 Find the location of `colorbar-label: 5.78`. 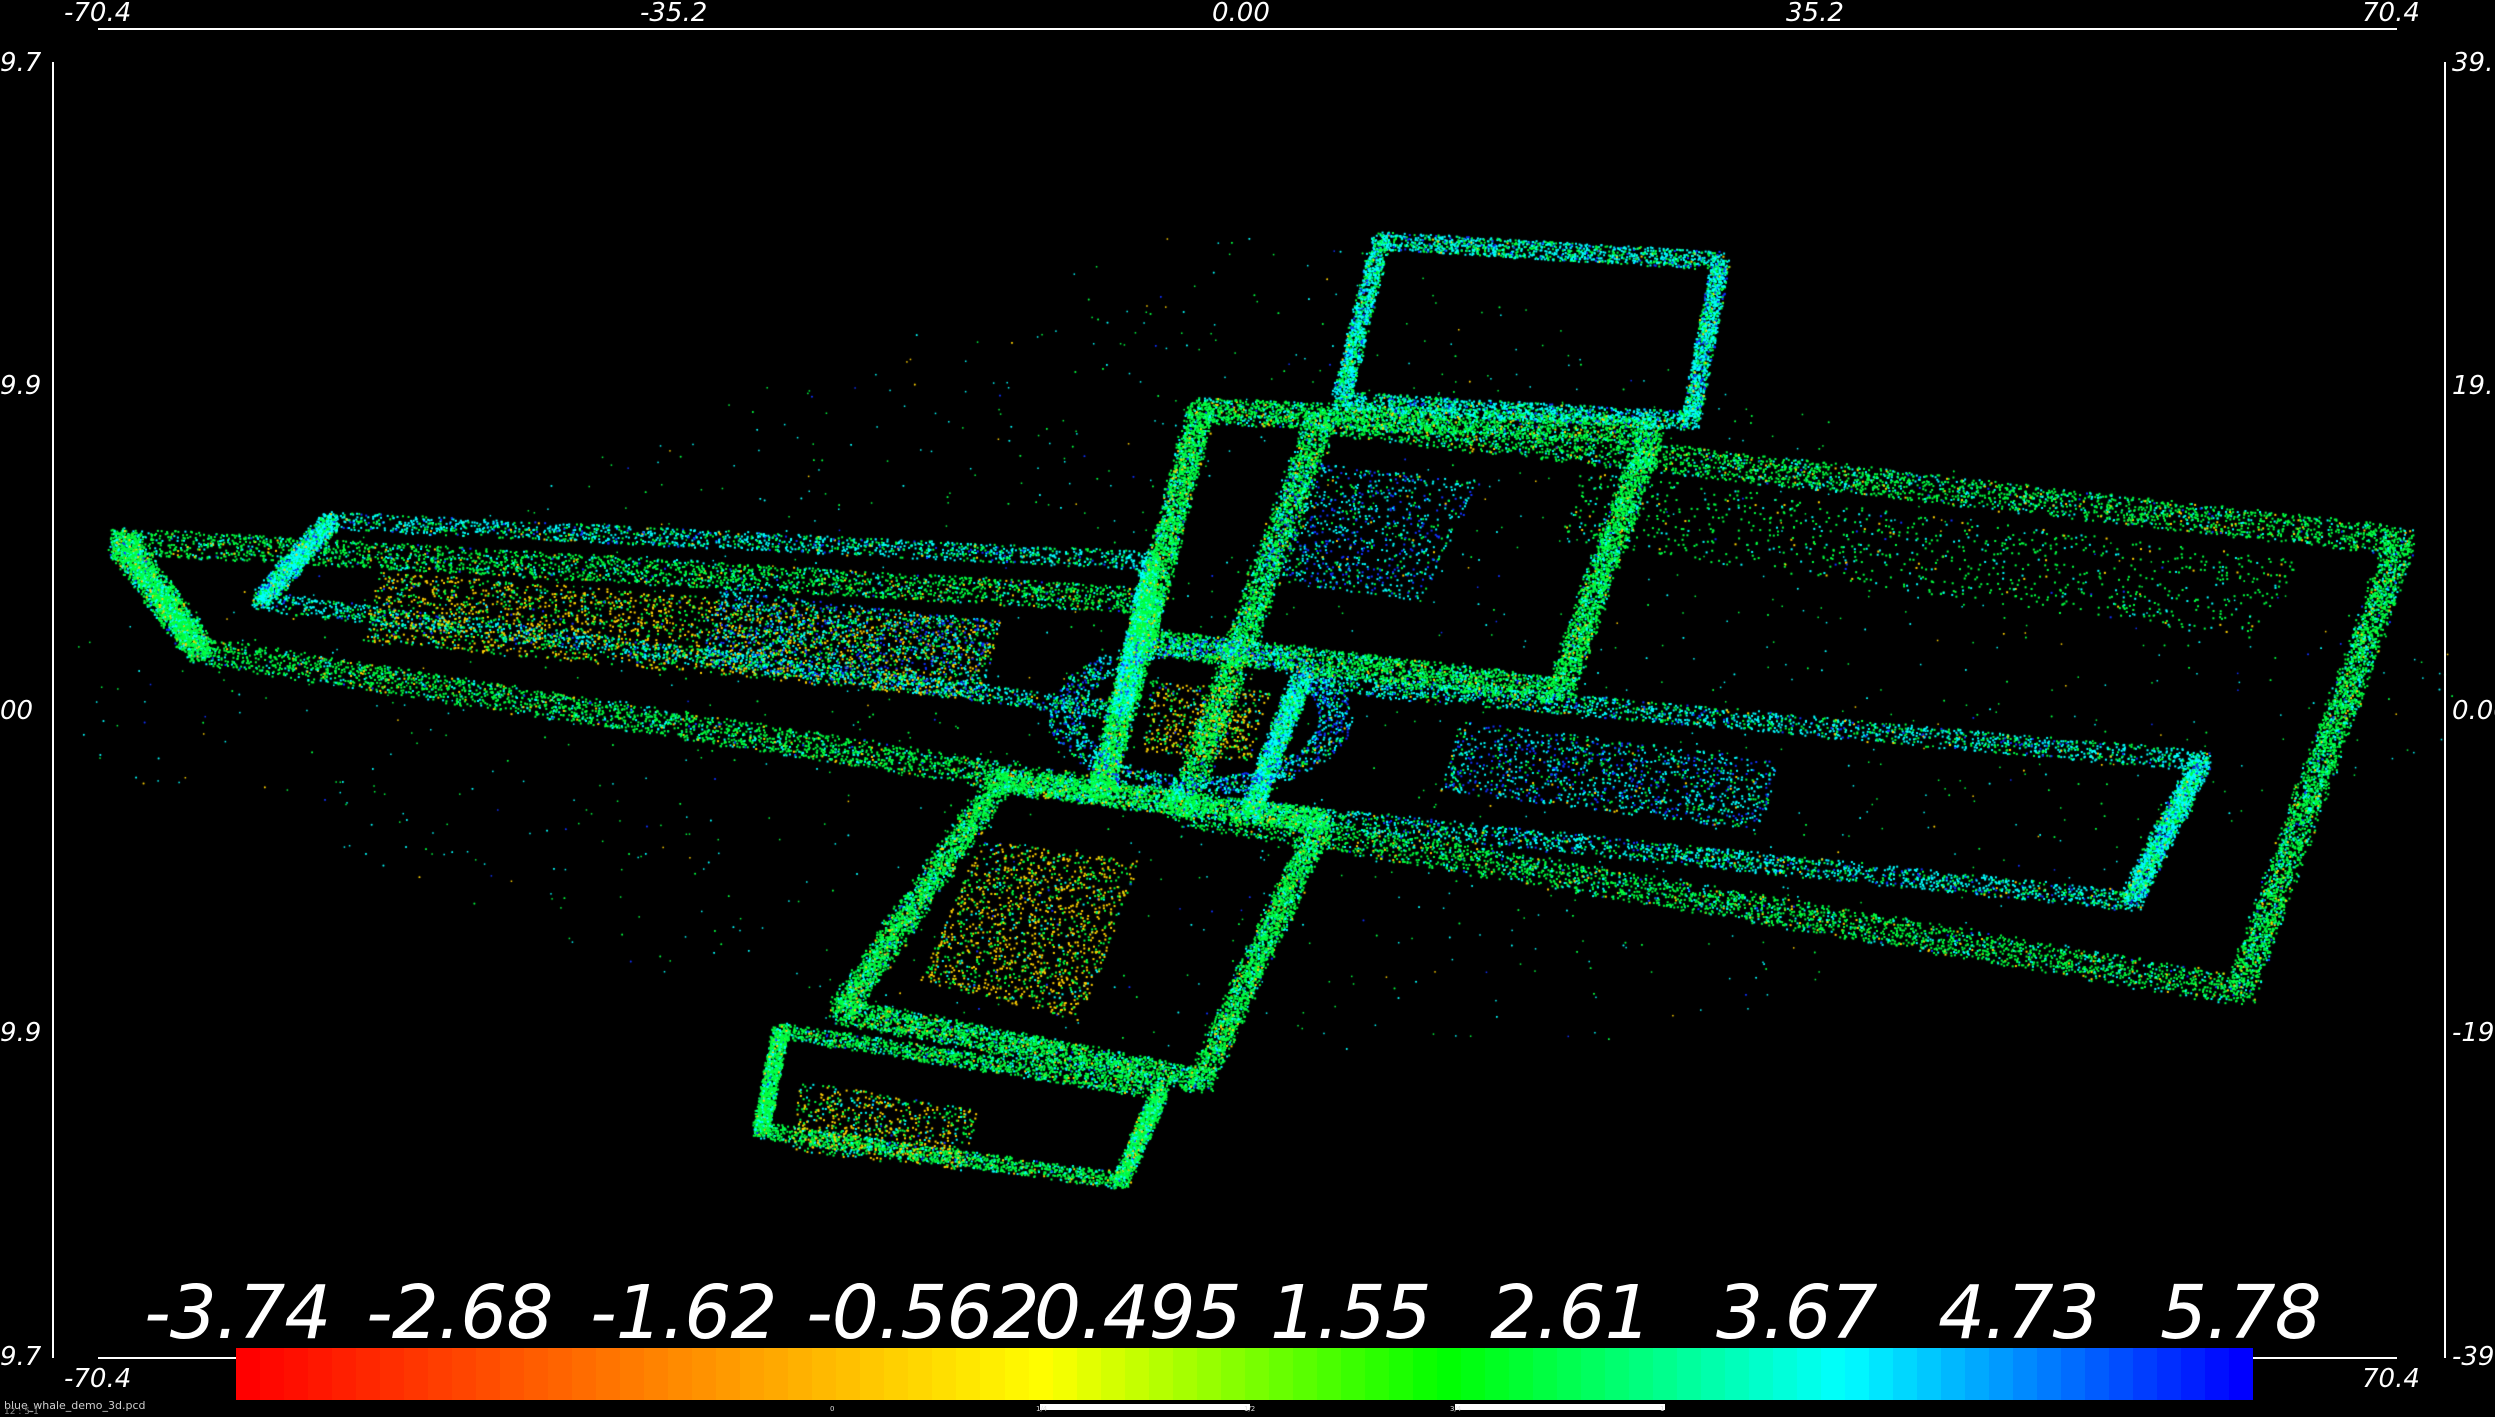

colorbar-label: 5.78 is located at coordinates (2241, 1313).